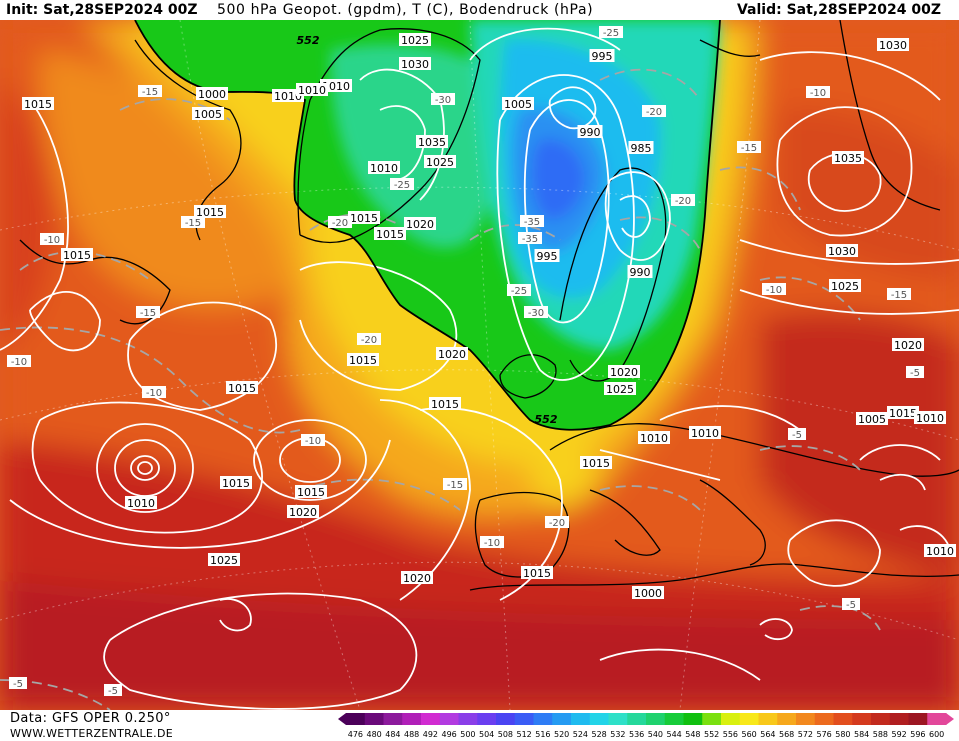 The height and width of the screenshot is (741, 959). What do you see at coordinates (312, 90) in the screenshot?
I see `map-label: 1010` at bounding box center [312, 90].